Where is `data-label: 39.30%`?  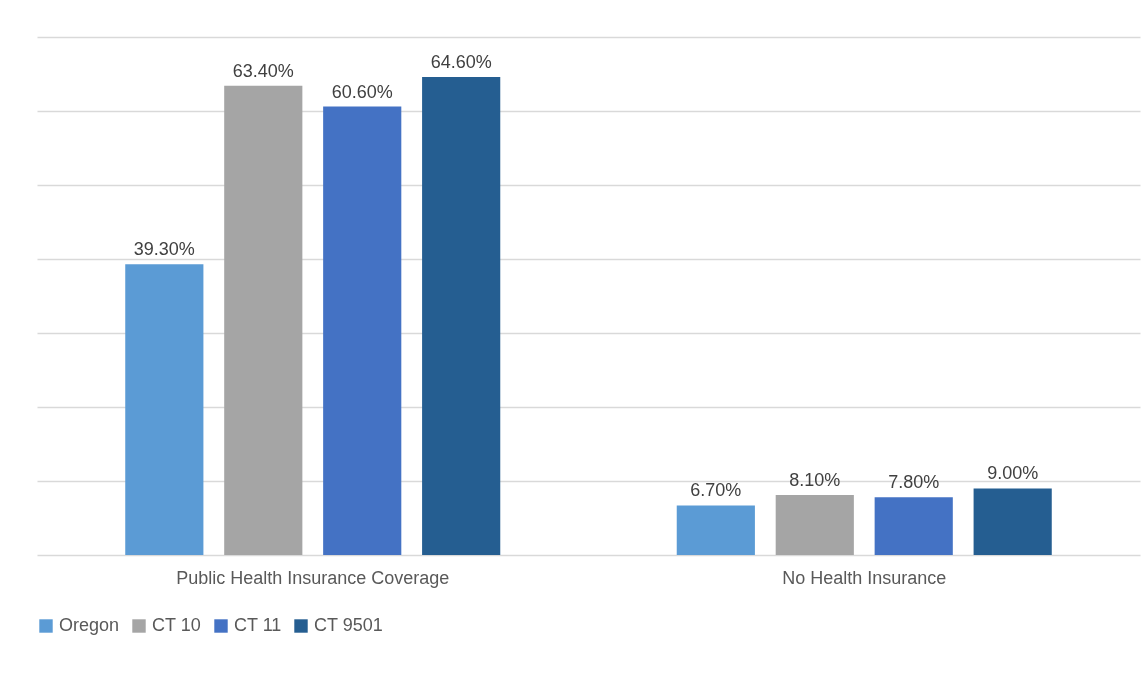
data-label: 39.30% is located at coordinates (164, 249).